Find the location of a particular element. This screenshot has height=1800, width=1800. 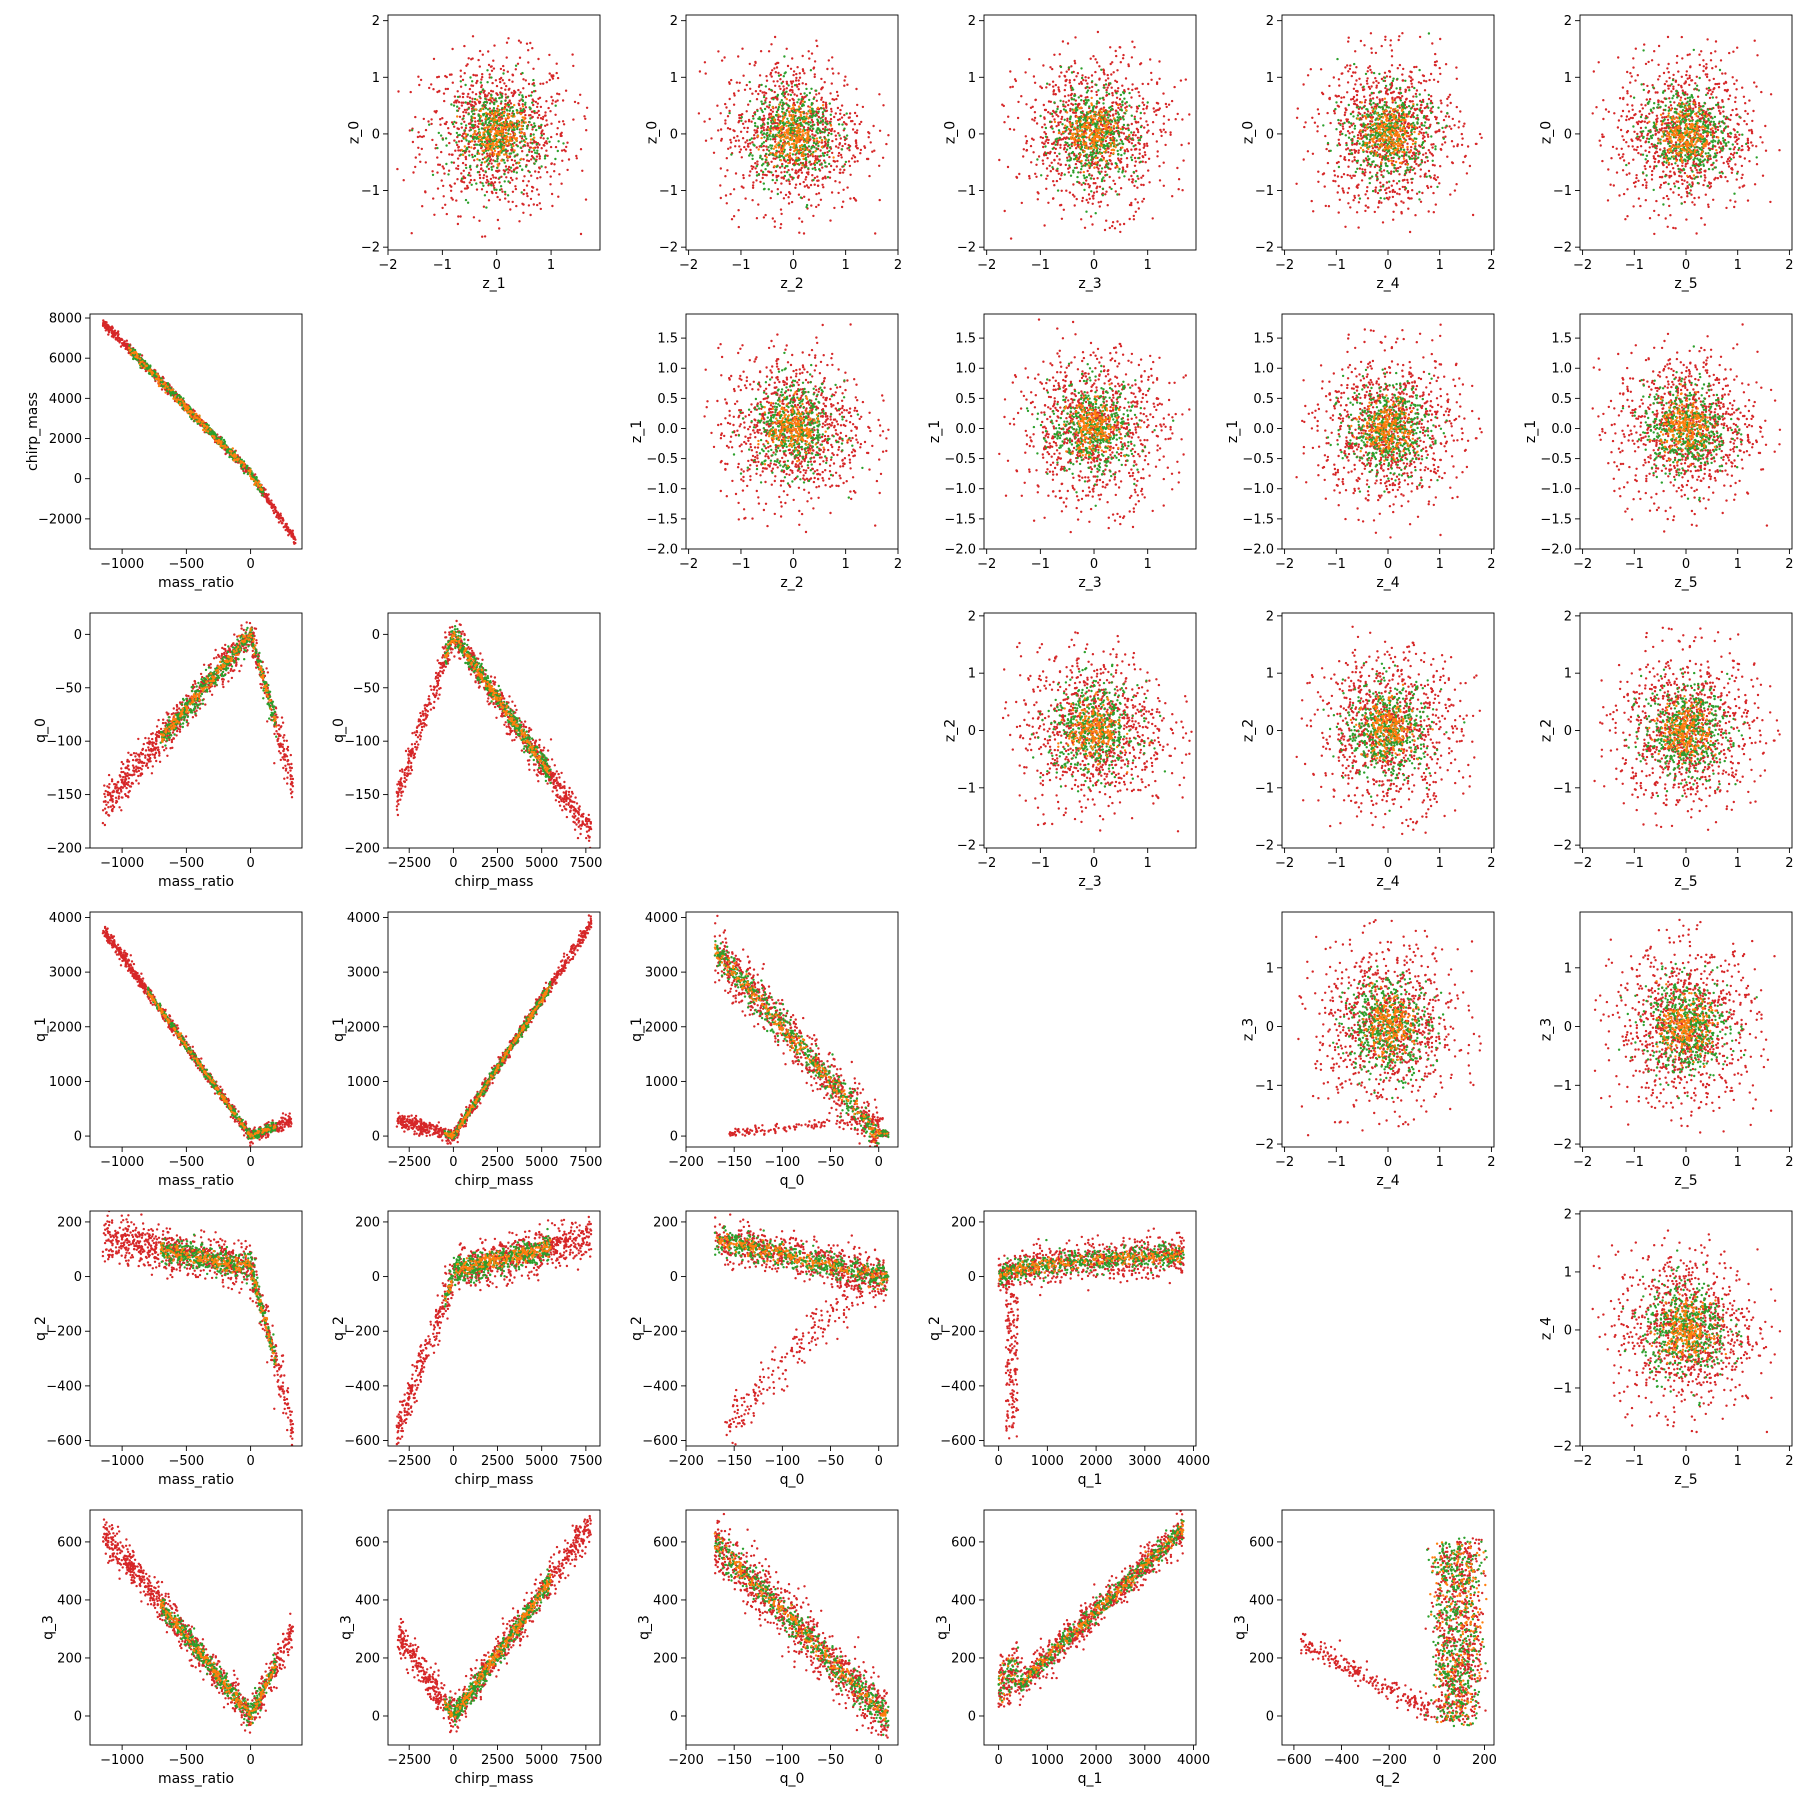

y-tick-label: −2 is located at coordinates (370, 248).